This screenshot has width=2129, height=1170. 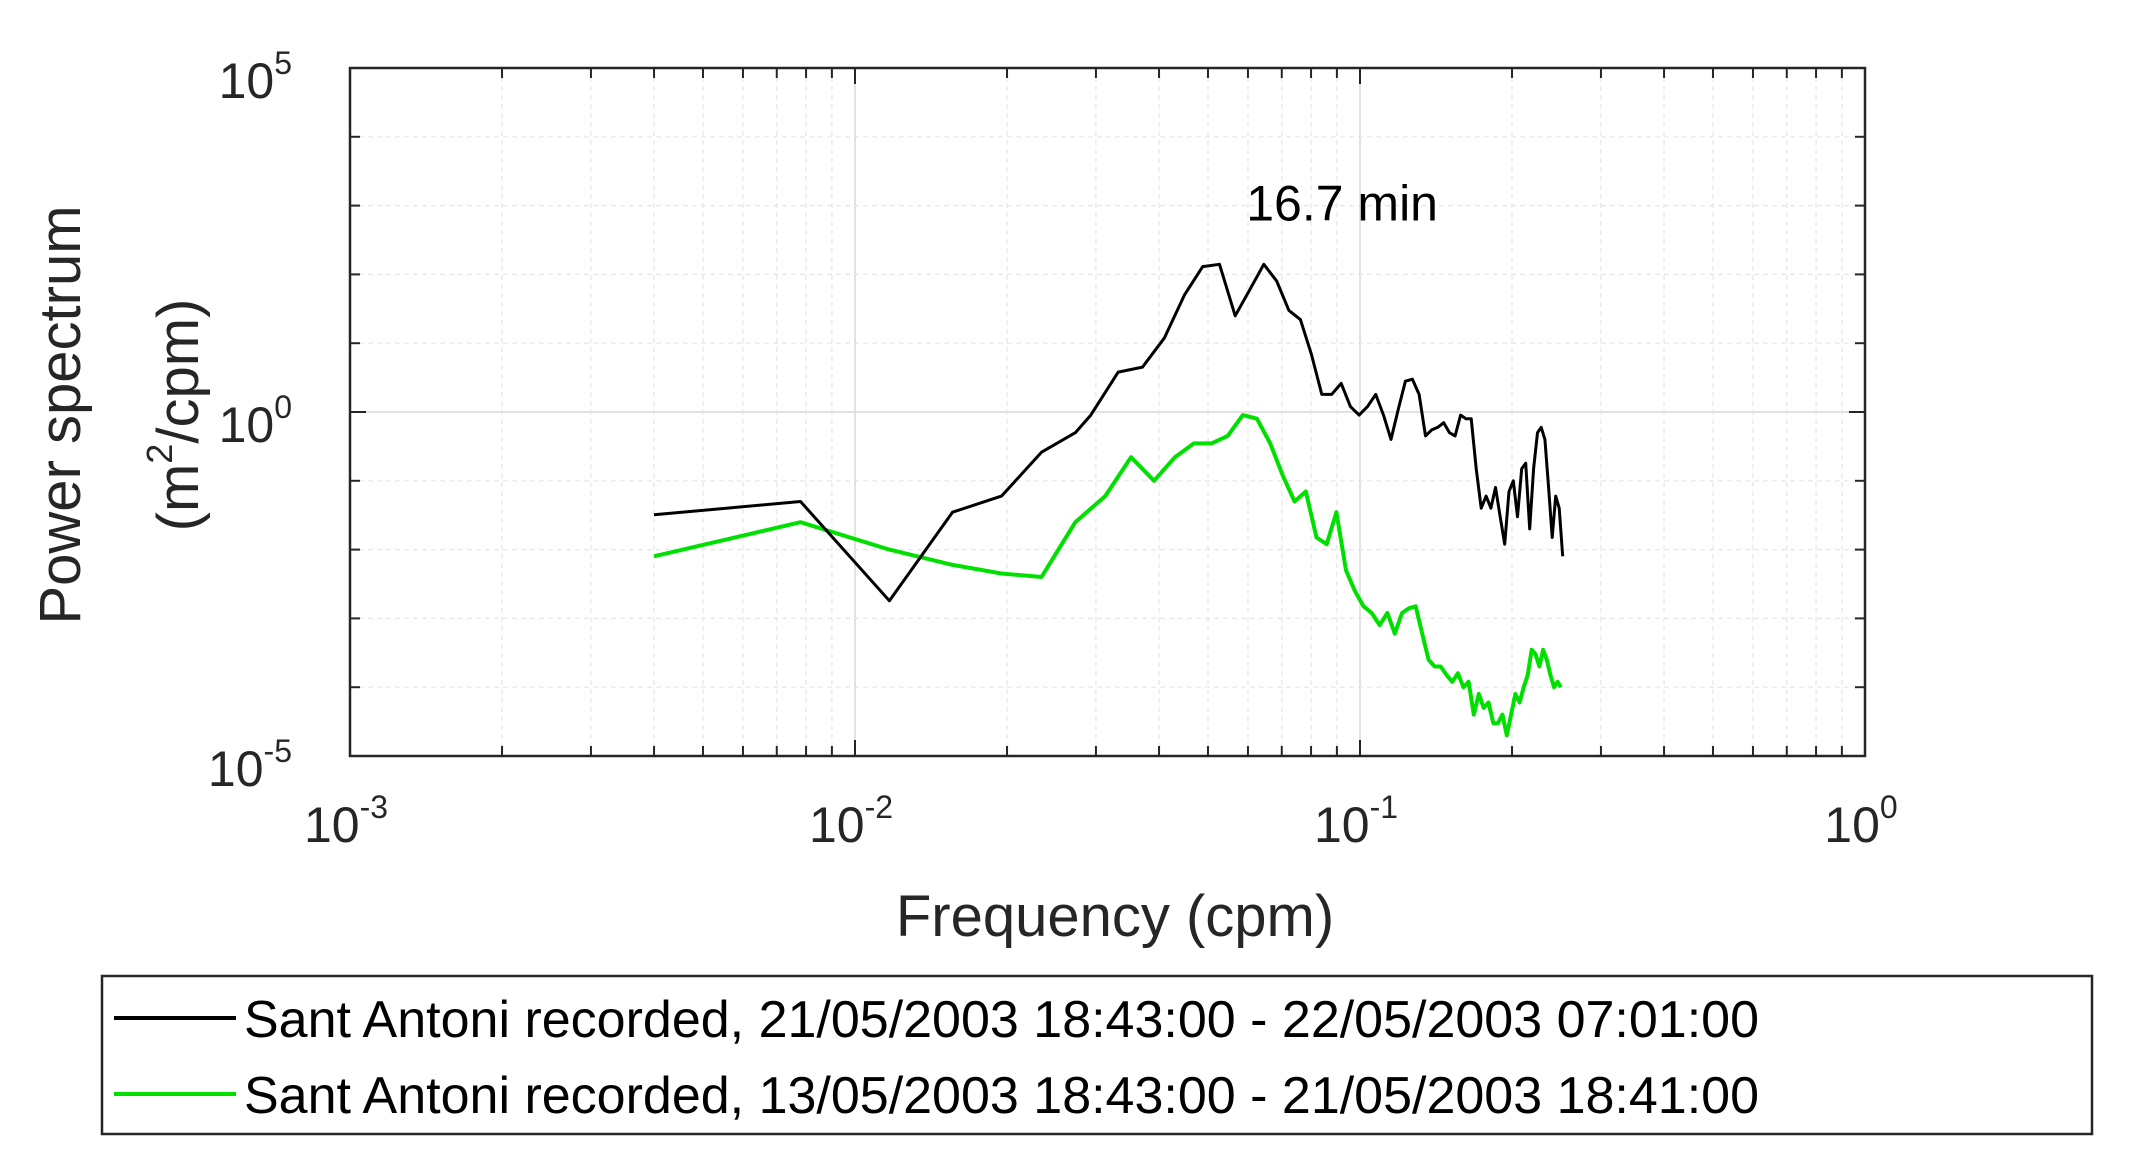 I want to click on x-tick-label: 10⁻³, so click(x=346, y=821).